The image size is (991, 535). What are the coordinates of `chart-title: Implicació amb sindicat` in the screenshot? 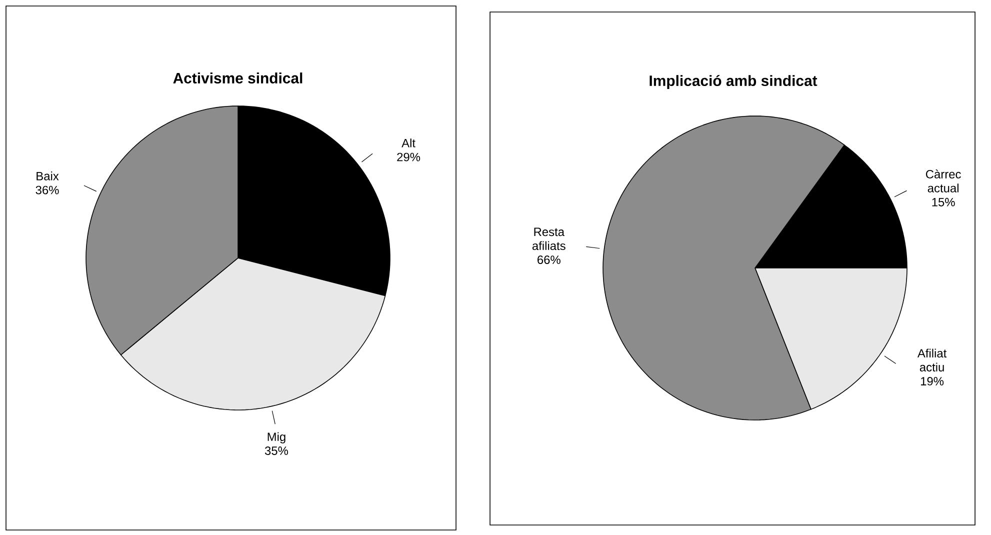 It's located at (734, 82).